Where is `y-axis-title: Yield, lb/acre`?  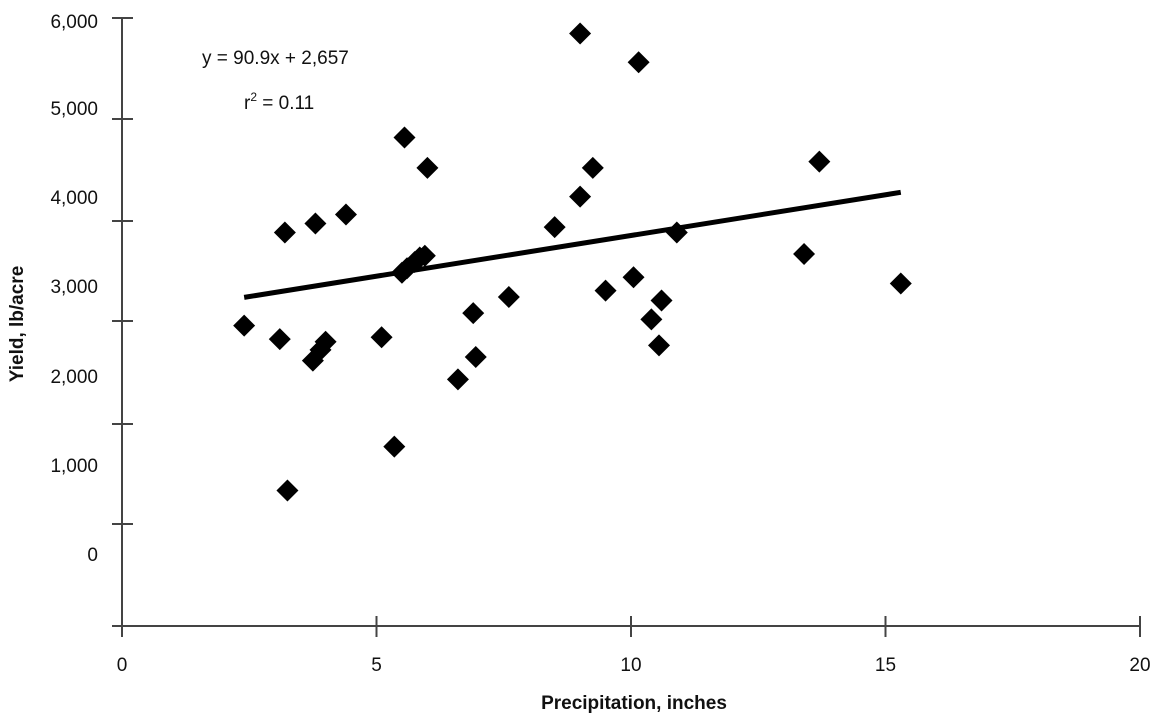
y-axis-title: Yield, lb/acre is located at coordinates (17, 324).